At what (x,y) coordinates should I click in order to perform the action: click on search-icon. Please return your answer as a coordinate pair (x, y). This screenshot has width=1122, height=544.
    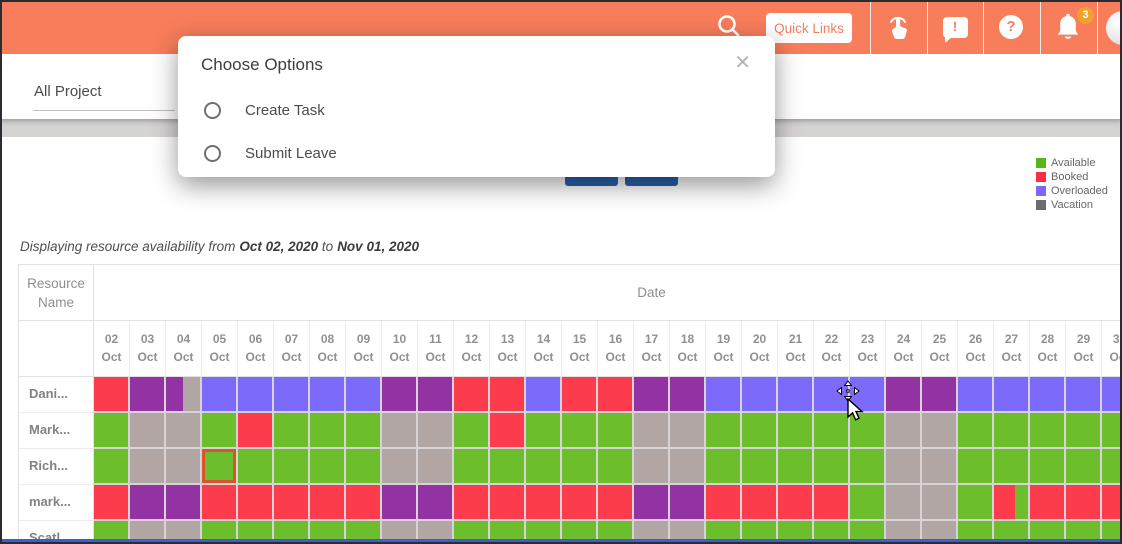
    Looking at the image, I should click on (729, 26).